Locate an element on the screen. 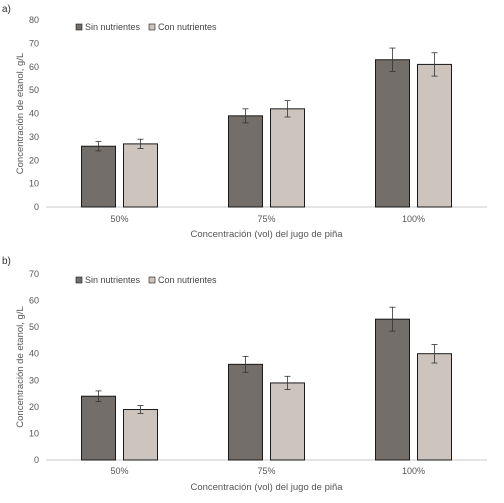 Image resolution: width=504 pixels, height=503 pixels. panel-label: a) is located at coordinates (6, 9).